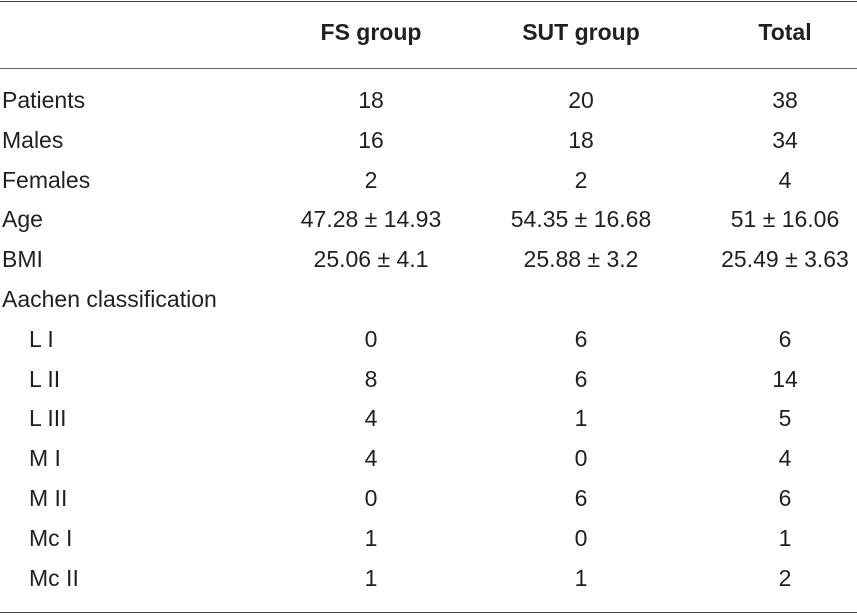 Image resolution: width=857 pixels, height=615 pixels. Describe the element at coordinates (785, 418) in the screenshot. I see `total-value: 5` at that location.